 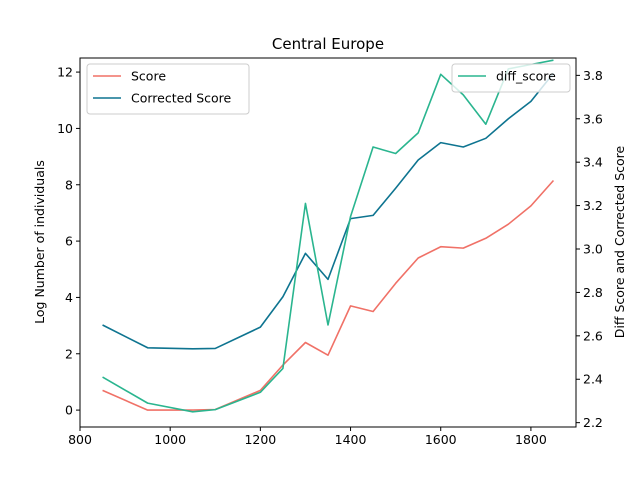 What do you see at coordinates (619, 241) in the screenshot?
I see `y-axis-label-right: Diff Score and Corrected Score` at bounding box center [619, 241].